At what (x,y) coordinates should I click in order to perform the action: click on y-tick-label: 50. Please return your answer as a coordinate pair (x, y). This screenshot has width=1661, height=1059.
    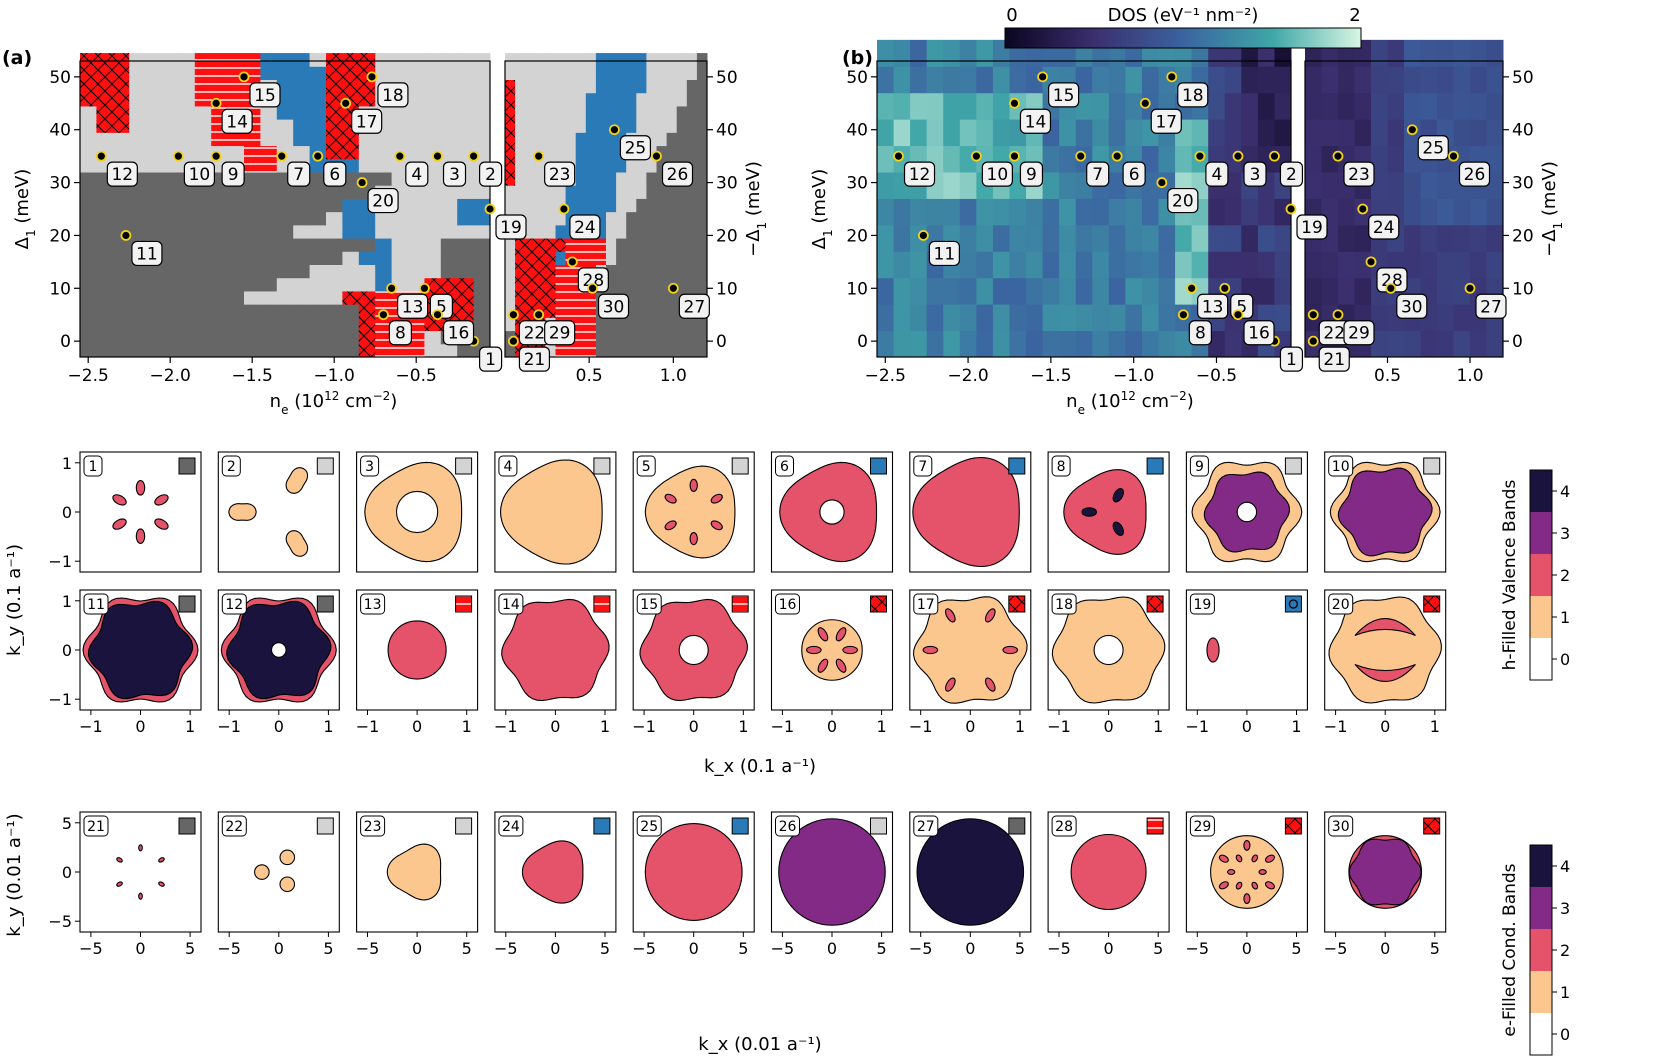
    Looking at the image, I should click on (727, 78).